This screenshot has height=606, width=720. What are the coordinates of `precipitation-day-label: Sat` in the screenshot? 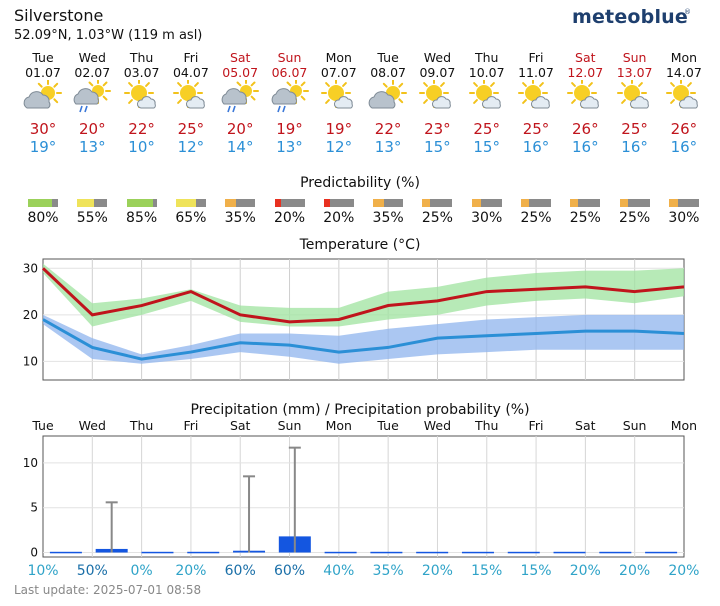 It's located at (240, 425).